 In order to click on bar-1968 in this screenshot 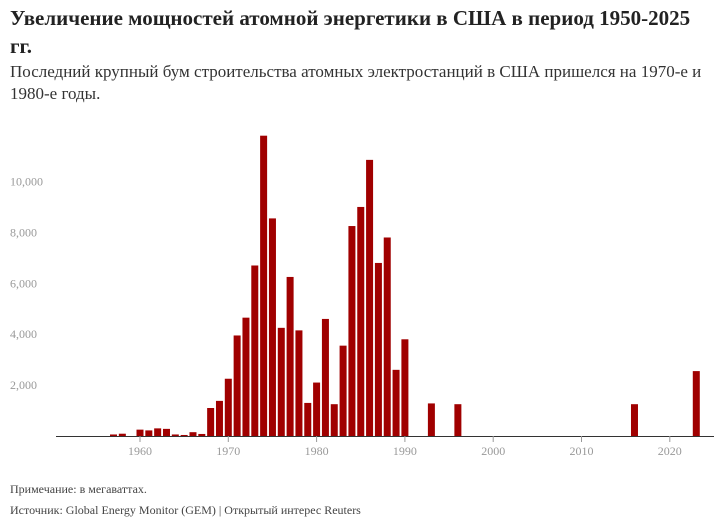, I will do `click(211, 422)`.